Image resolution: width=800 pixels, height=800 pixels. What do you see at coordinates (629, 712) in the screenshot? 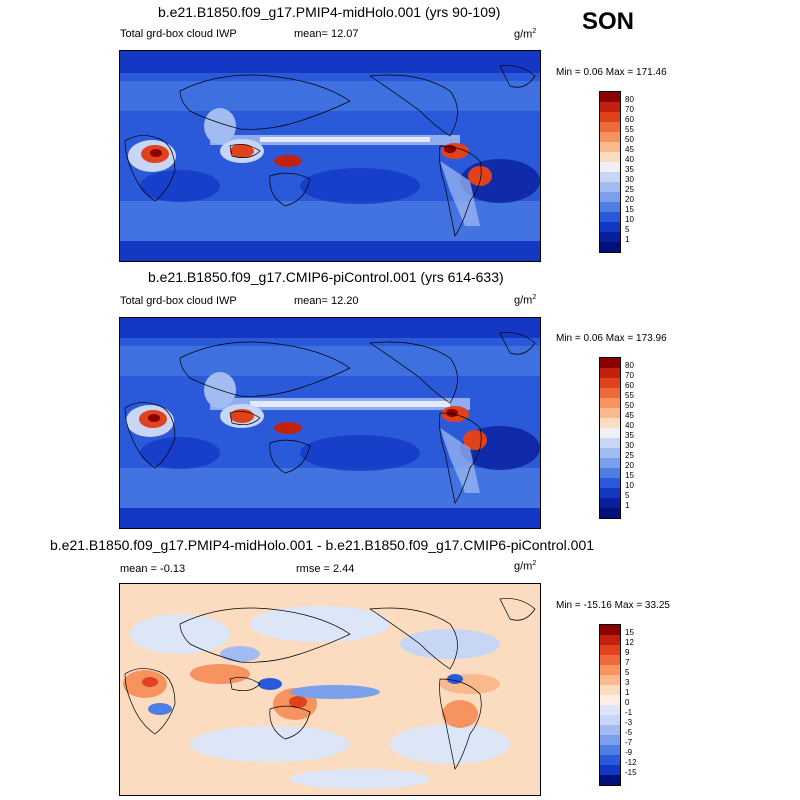
I see `colorbar-tick-label: -1` at bounding box center [629, 712].